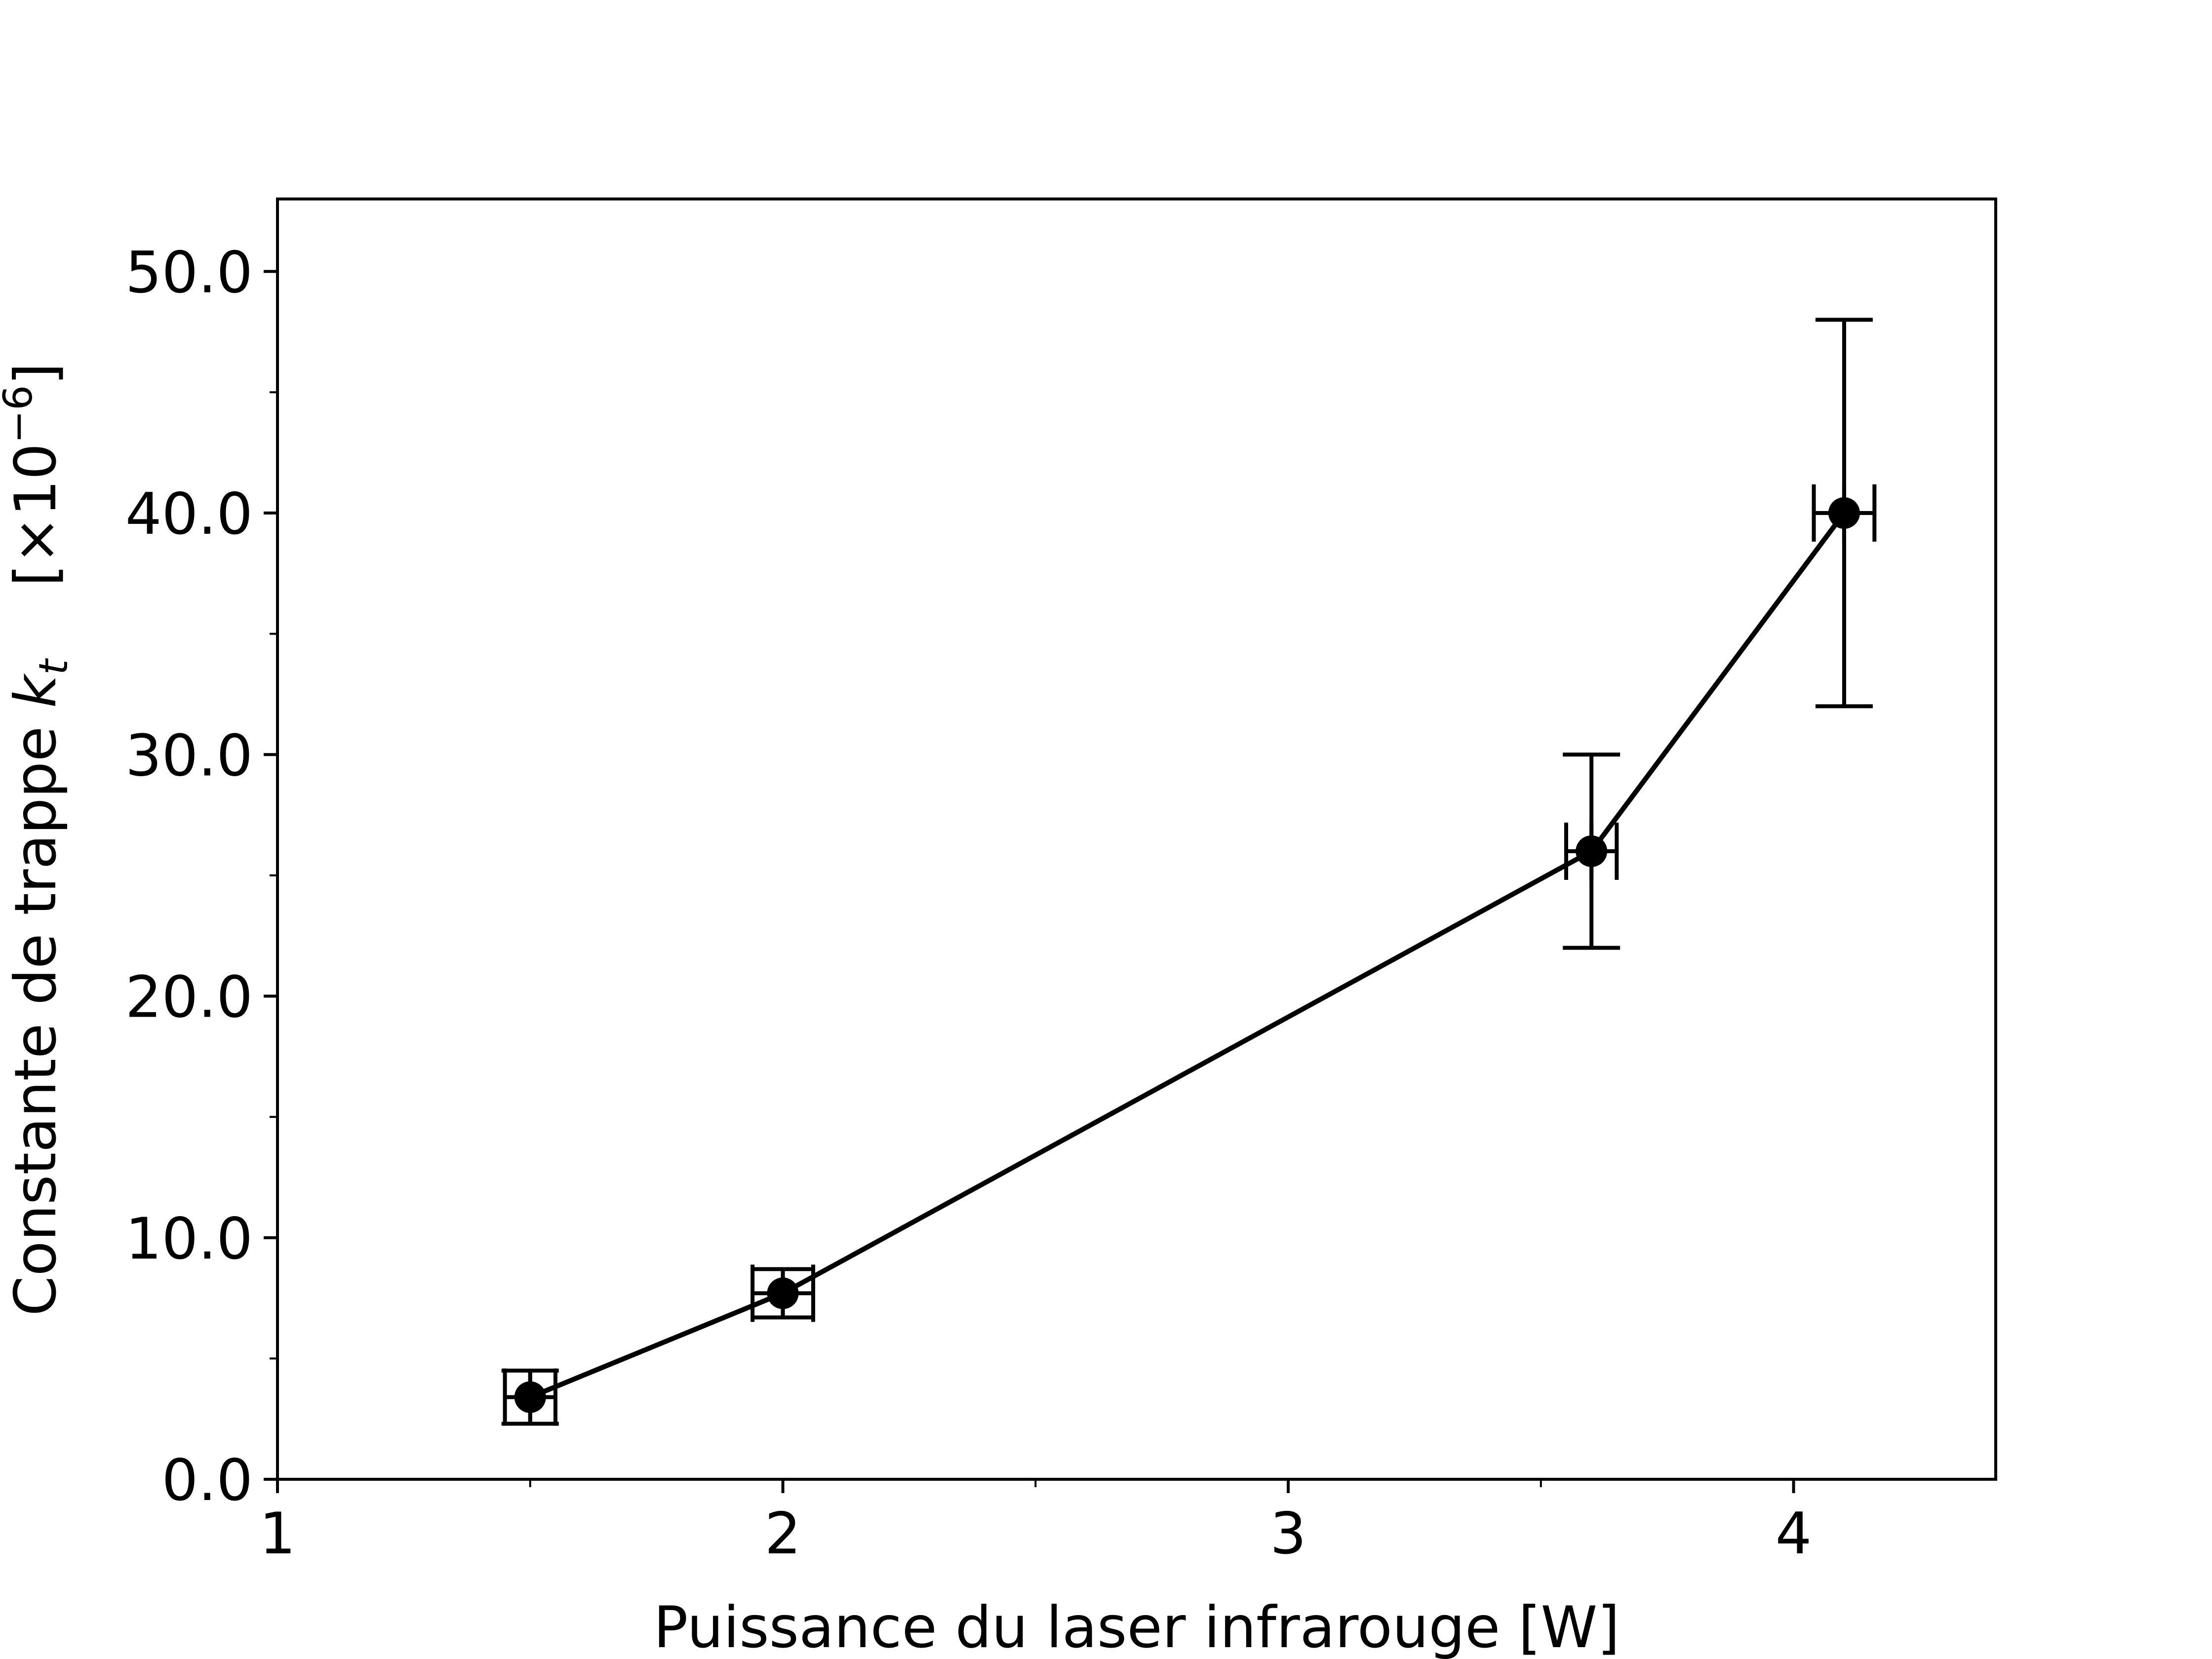  Describe the element at coordinates (20, 414) in the screenshot. I see `y-axis-label-exponent: −6` at that location.